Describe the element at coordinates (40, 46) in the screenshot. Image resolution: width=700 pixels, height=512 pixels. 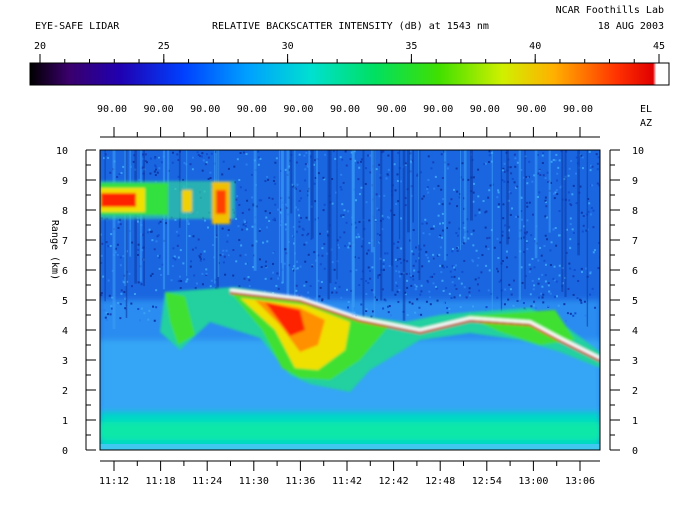
I see `colorbar-tick-label: 20` at that location.